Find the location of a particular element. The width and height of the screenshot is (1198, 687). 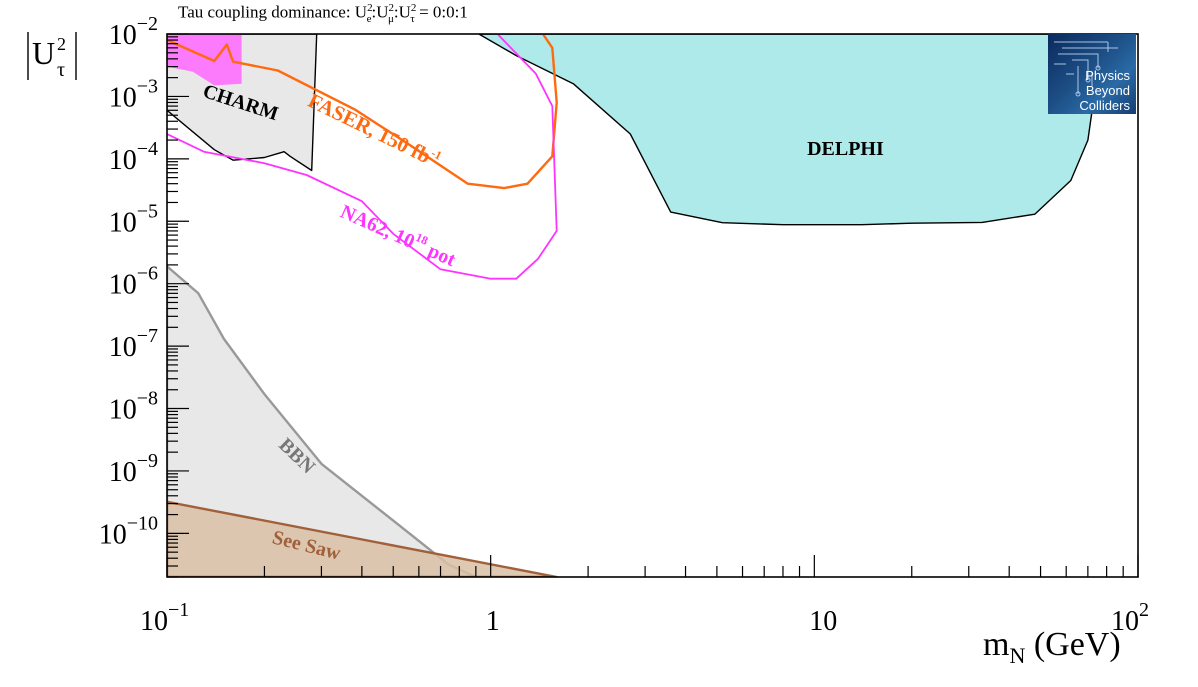

region-na62 is located at coordinates (362, 157).